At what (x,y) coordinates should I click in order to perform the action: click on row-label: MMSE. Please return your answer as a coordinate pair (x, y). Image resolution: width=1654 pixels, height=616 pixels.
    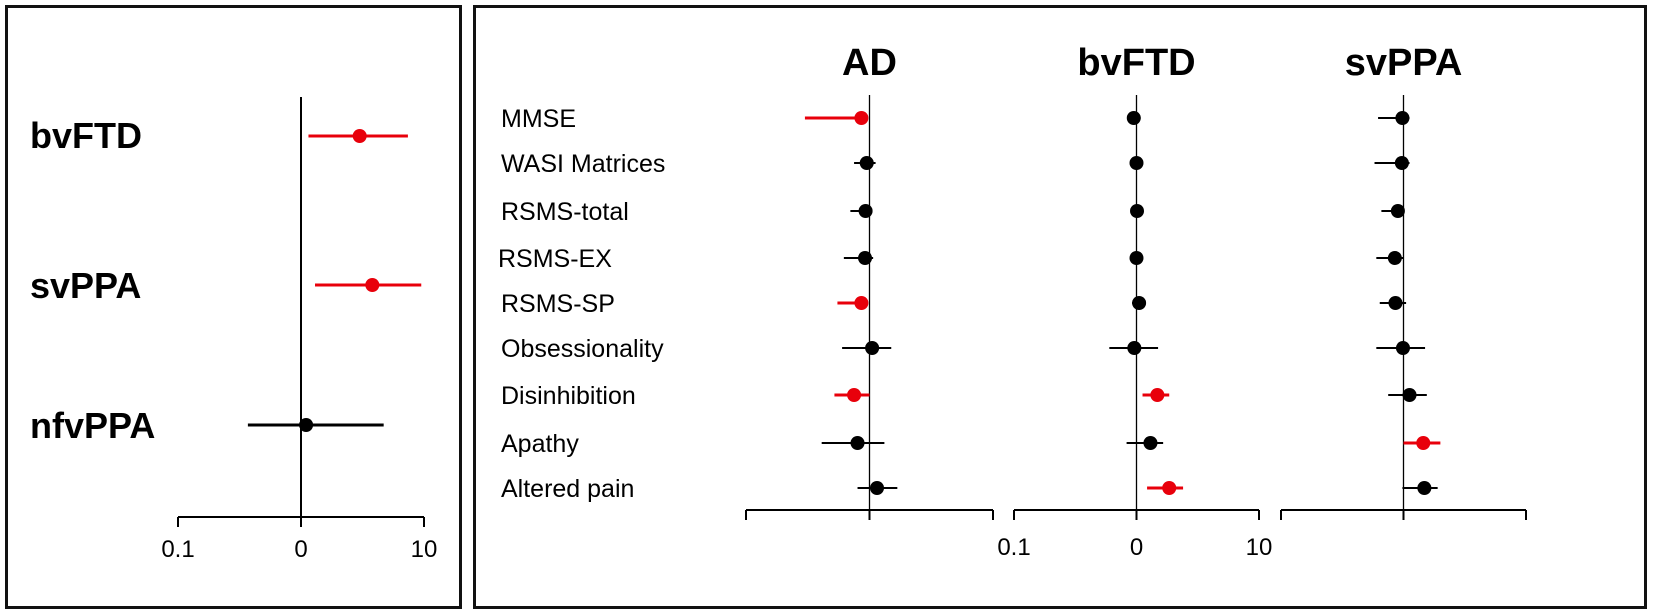
    Looking at the image, I should click on (538, 119).